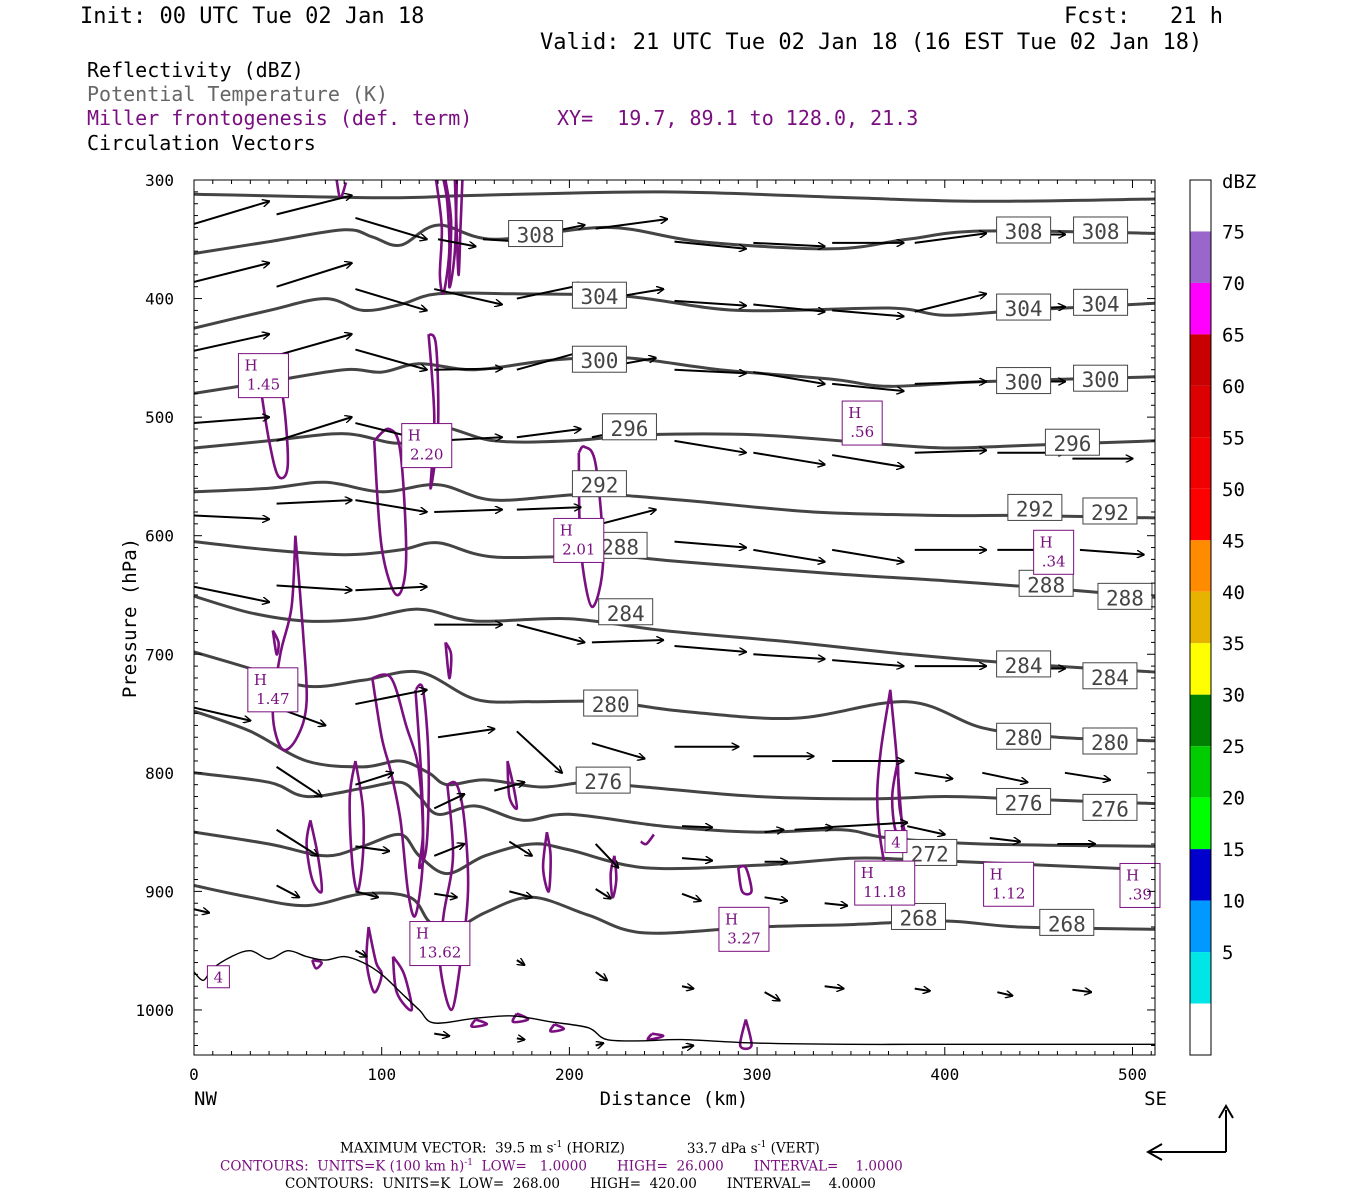  Describe the element at coordinates (280, 118) in the screenshot. I see `legend-frontogenesis: Miller frontogenesis (def. term)` at that location.